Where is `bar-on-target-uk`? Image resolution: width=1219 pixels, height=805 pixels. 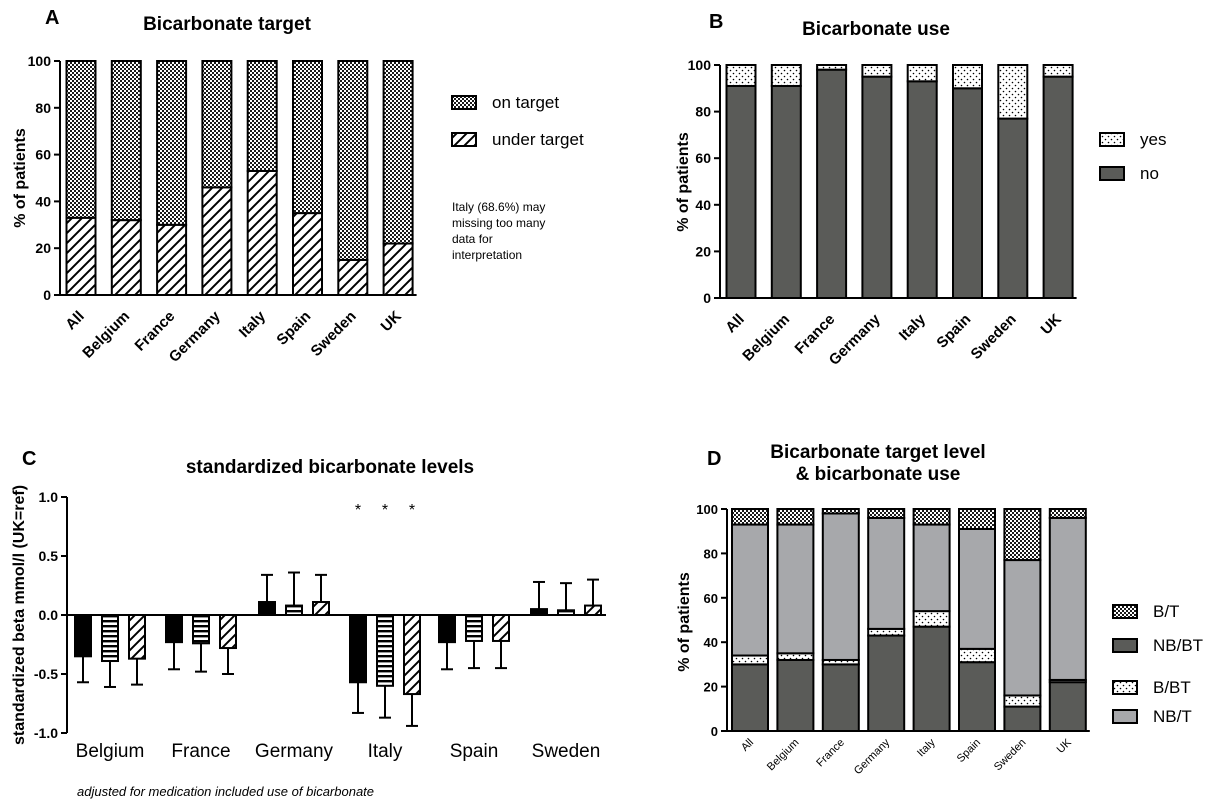
bar-on-target-uk is located at coordinates (398, 152).